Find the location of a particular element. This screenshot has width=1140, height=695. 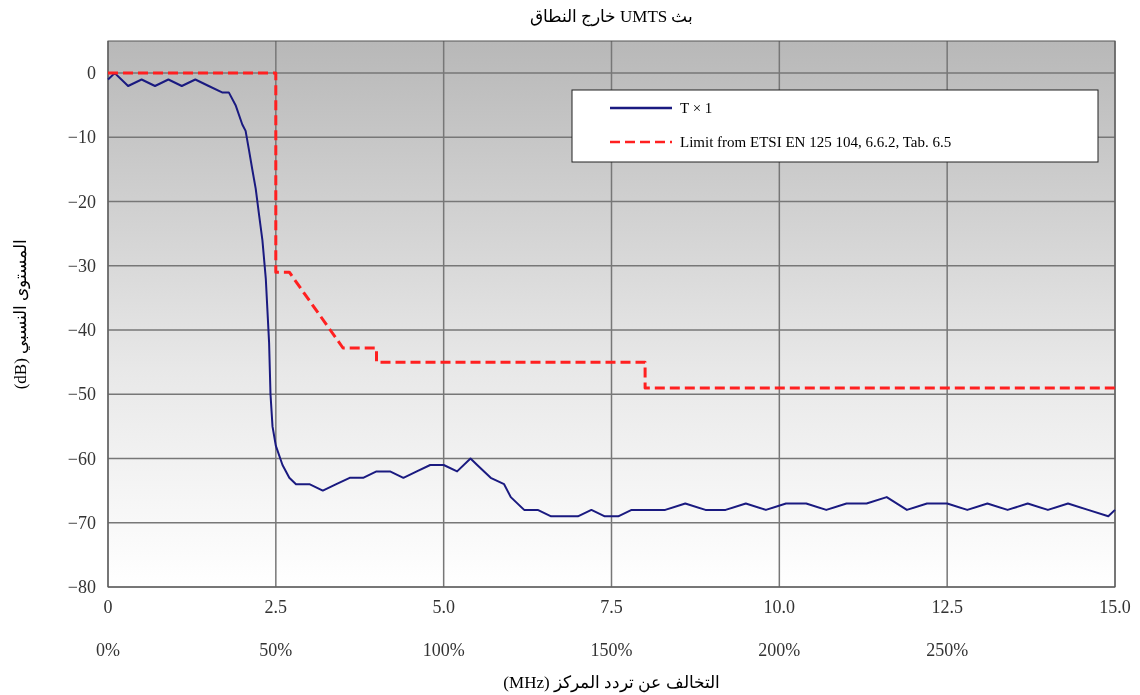

x2-tick-label: 200% is located at coordinates (779, 650).